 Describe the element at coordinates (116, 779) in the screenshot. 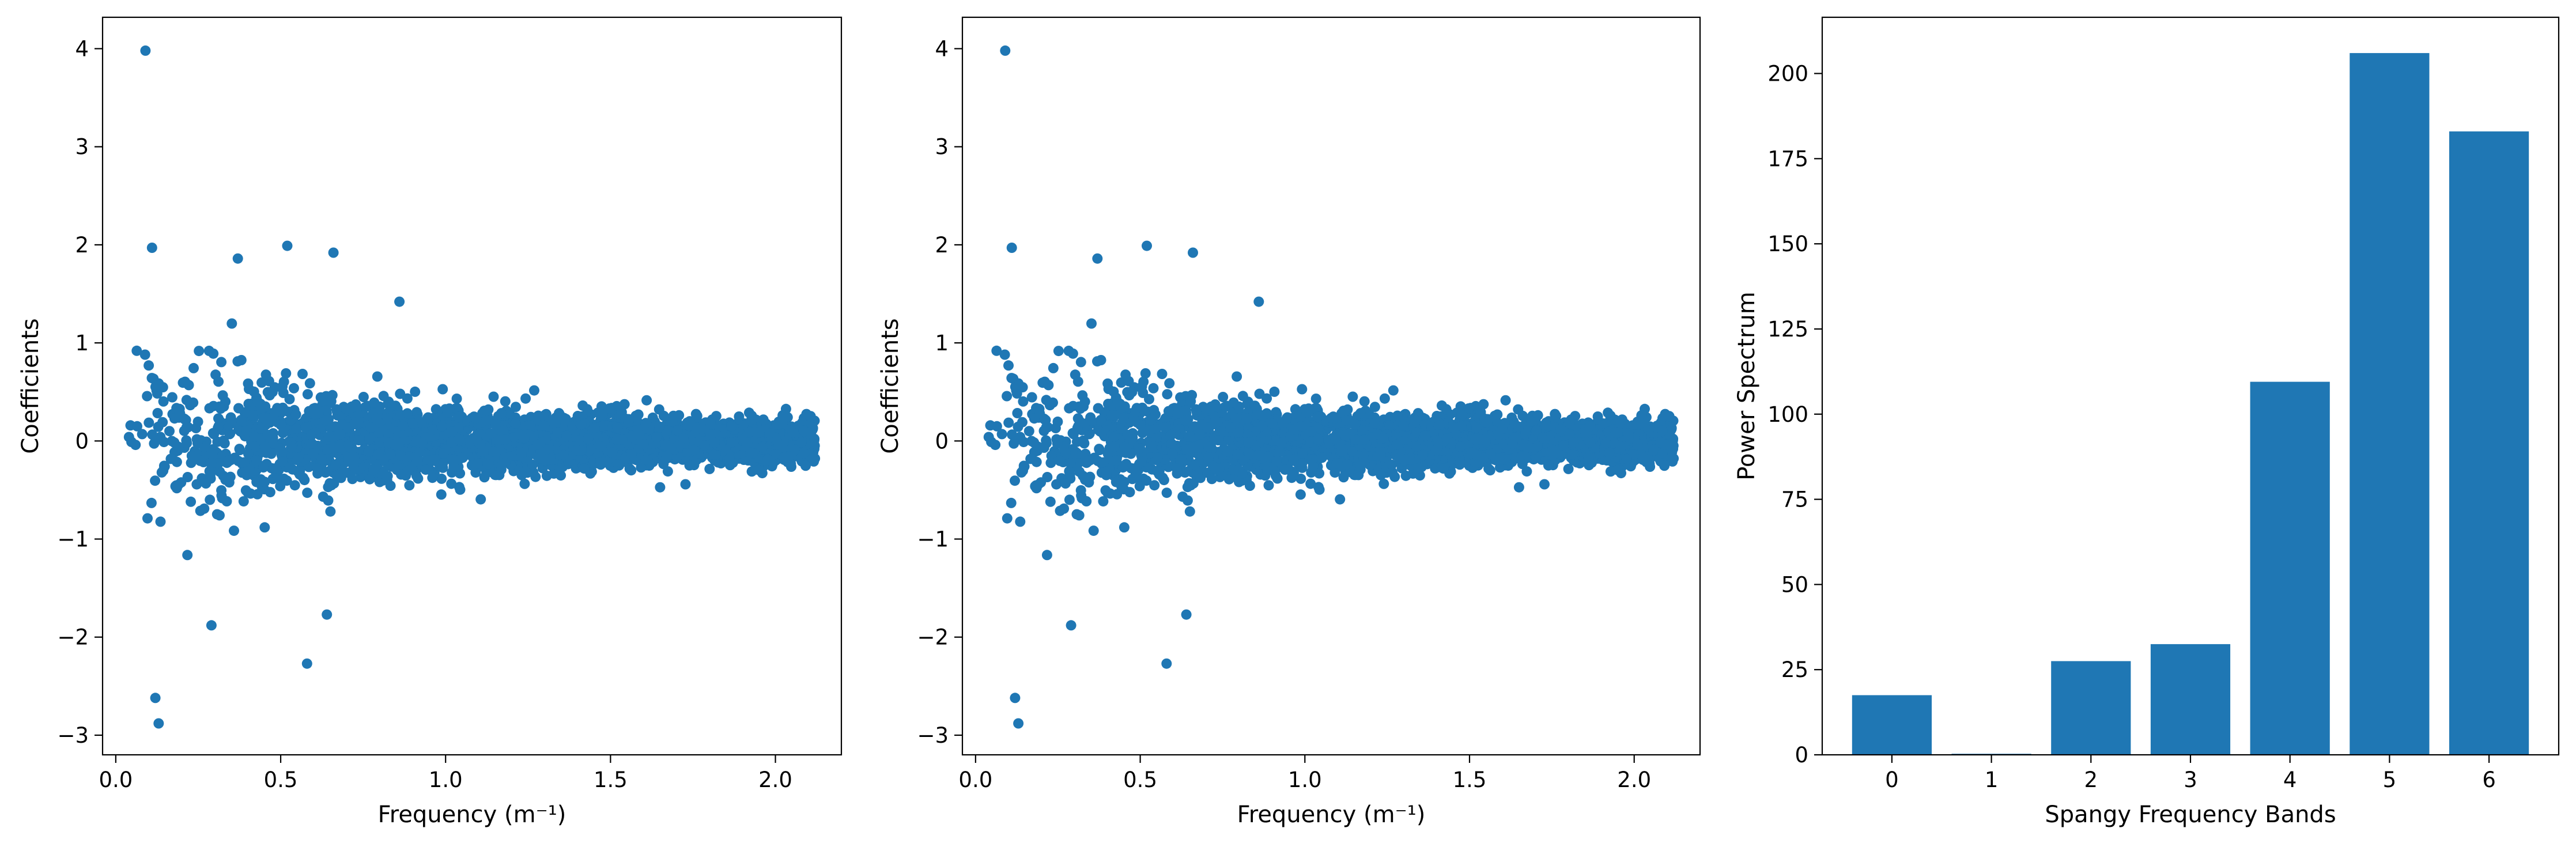

I see `x-tick-label: 0.0` at that location.